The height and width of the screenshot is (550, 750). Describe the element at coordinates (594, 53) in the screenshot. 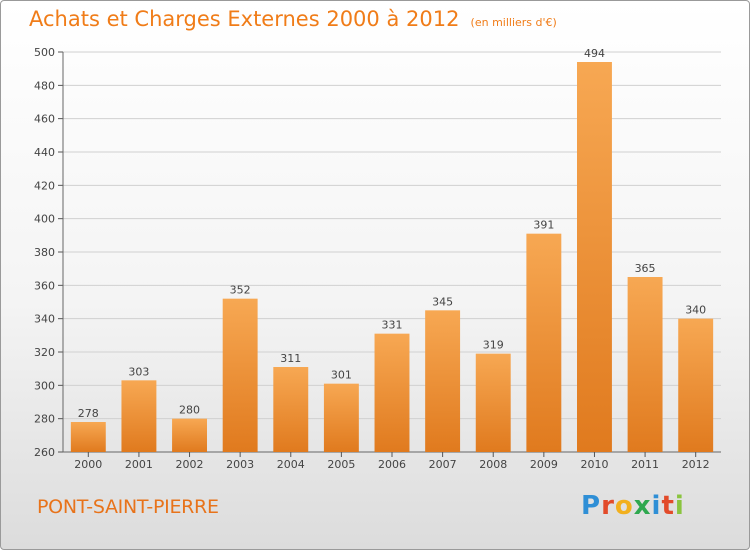

I see `data-label: 494` at that location.